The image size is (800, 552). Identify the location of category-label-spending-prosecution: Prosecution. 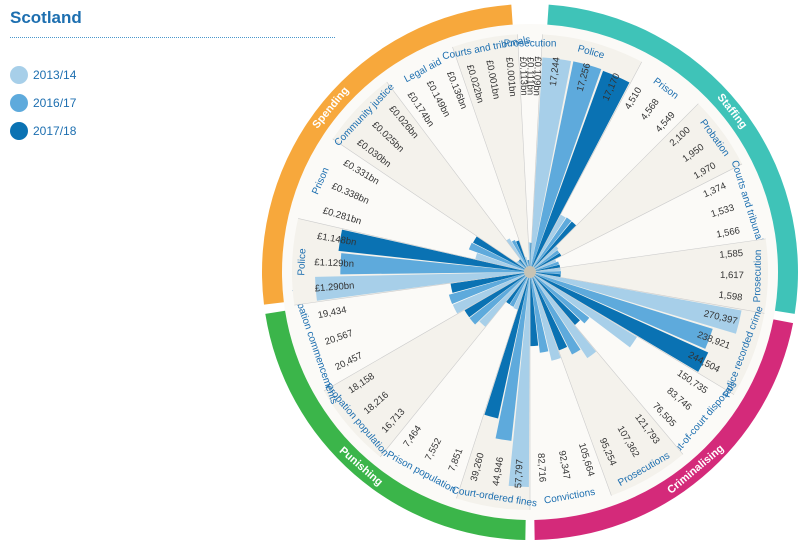
(530, 44).